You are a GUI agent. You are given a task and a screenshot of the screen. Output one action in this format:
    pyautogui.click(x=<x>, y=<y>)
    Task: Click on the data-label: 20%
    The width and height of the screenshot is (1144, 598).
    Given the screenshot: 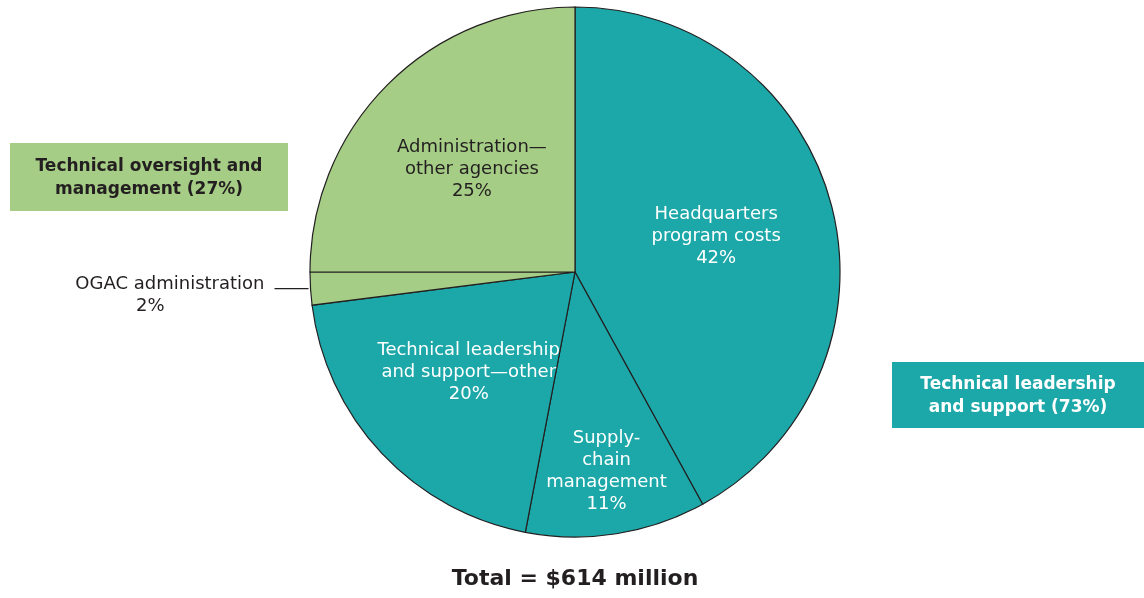 What is the action you would take?
    pyautogui.click(x=468, y=392)
    